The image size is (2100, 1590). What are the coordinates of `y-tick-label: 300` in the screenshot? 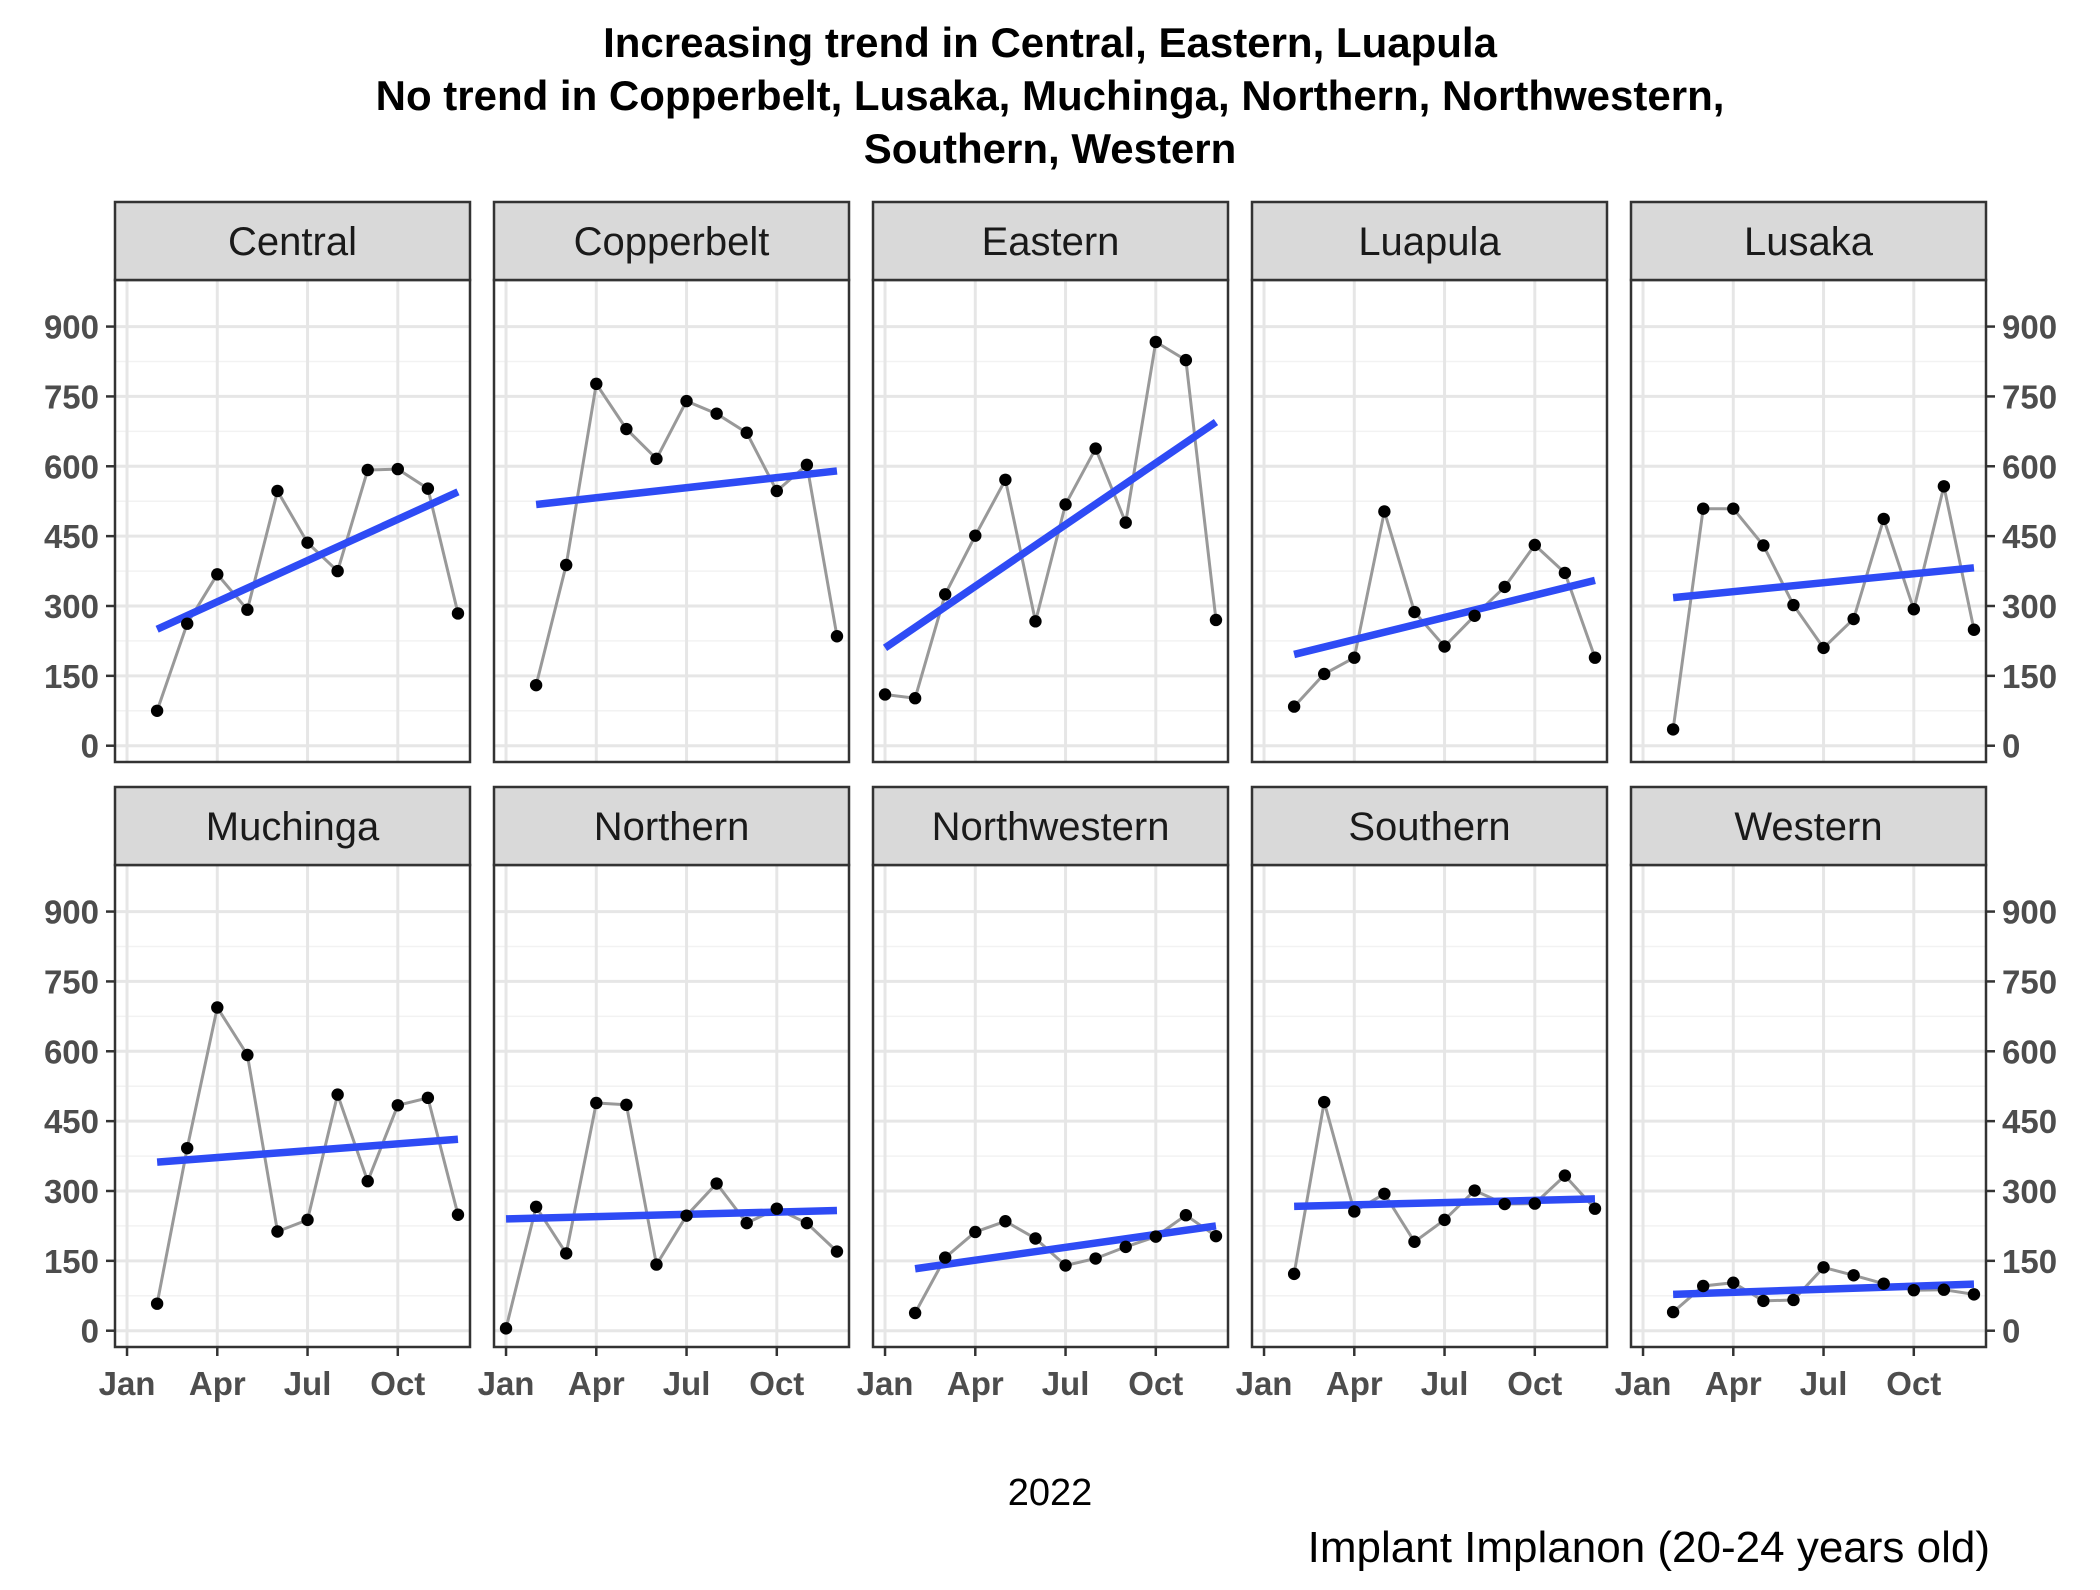 It's located at (2029, 606).